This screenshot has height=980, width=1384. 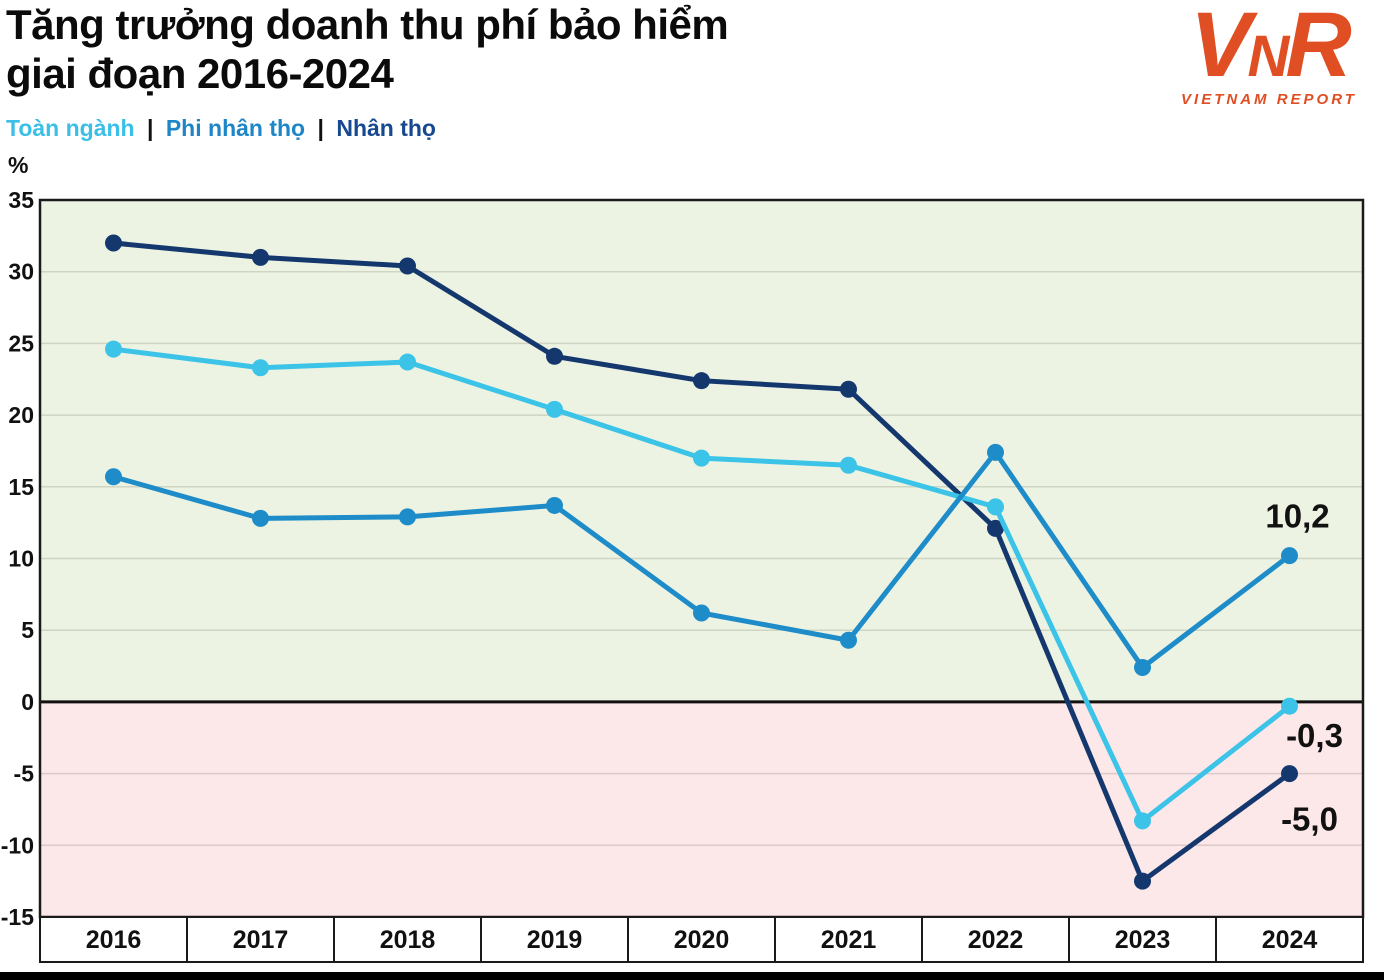 What do you see at coordinates (21, 559) in the screenshot?
I see `y-tick-label: 10` at bounding box center [21, 559].